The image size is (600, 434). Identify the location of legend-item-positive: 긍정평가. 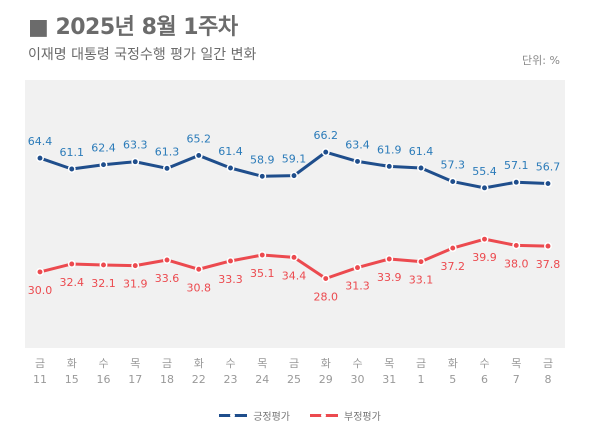
(254, 415).